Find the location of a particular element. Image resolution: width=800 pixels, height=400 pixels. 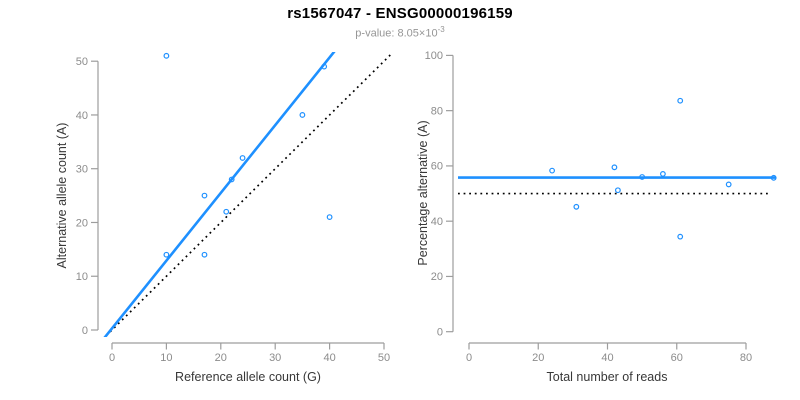

pvalue-exponent: -3 is located at coordinates (441, 29).